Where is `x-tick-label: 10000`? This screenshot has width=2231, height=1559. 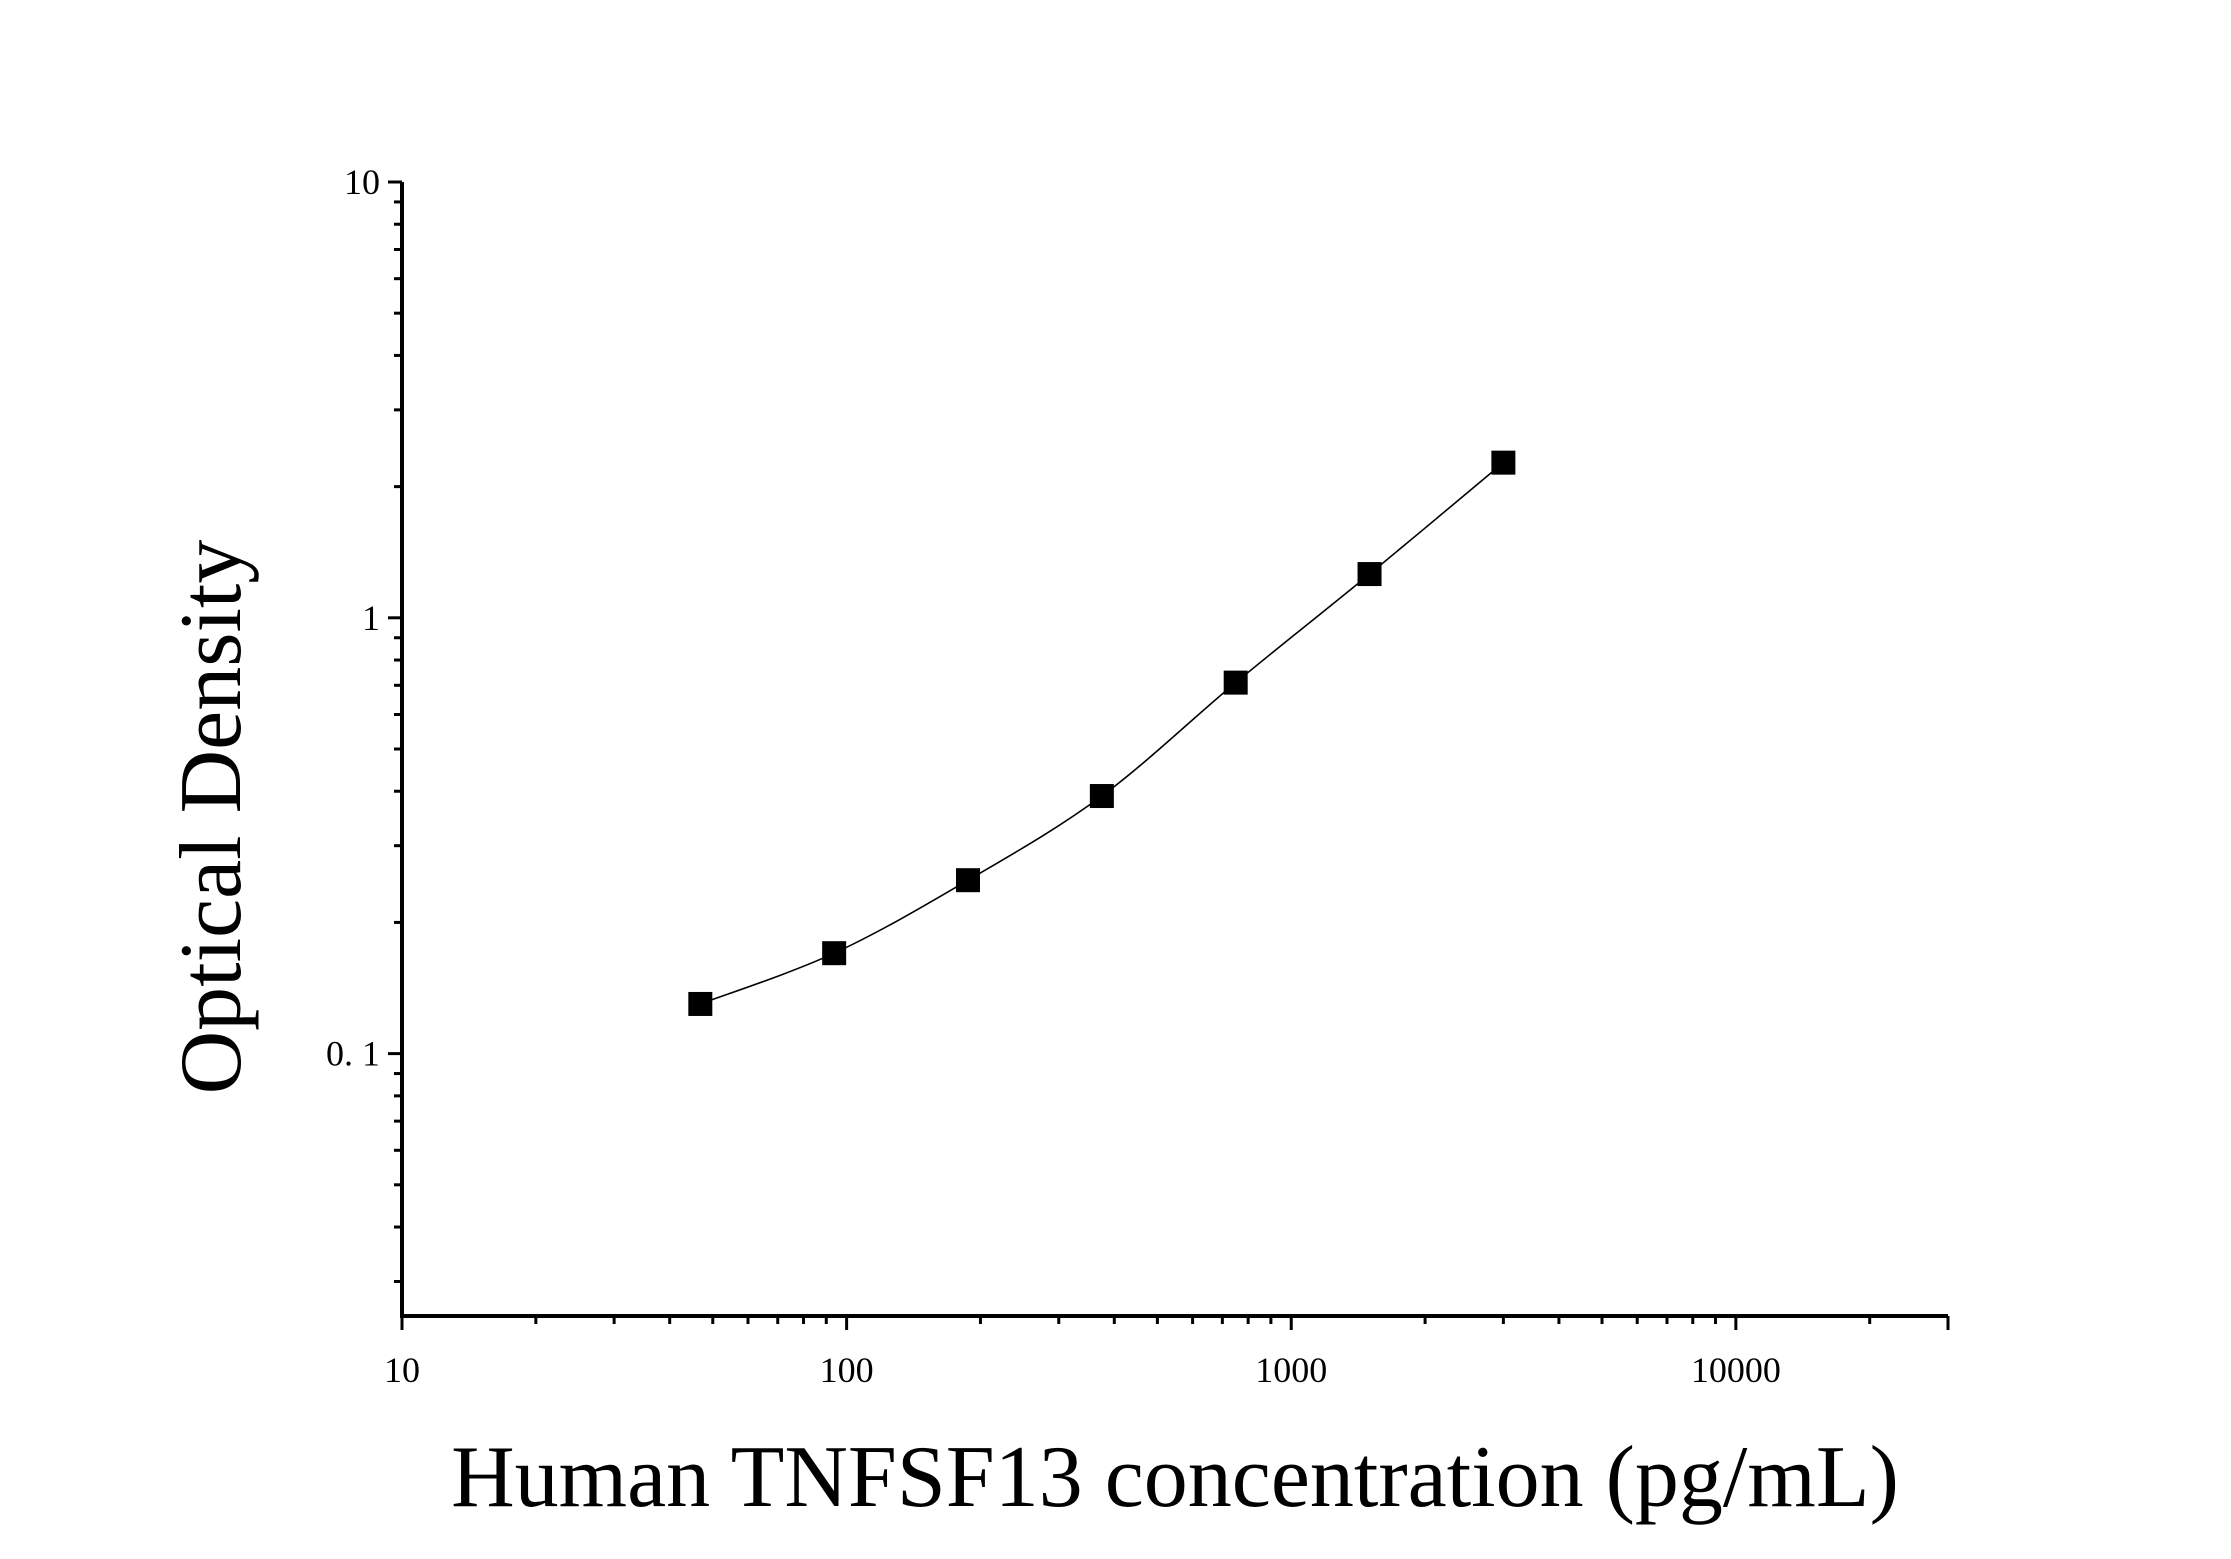
x-tick-label: 10000 is located at coordinates (1736, 1370).